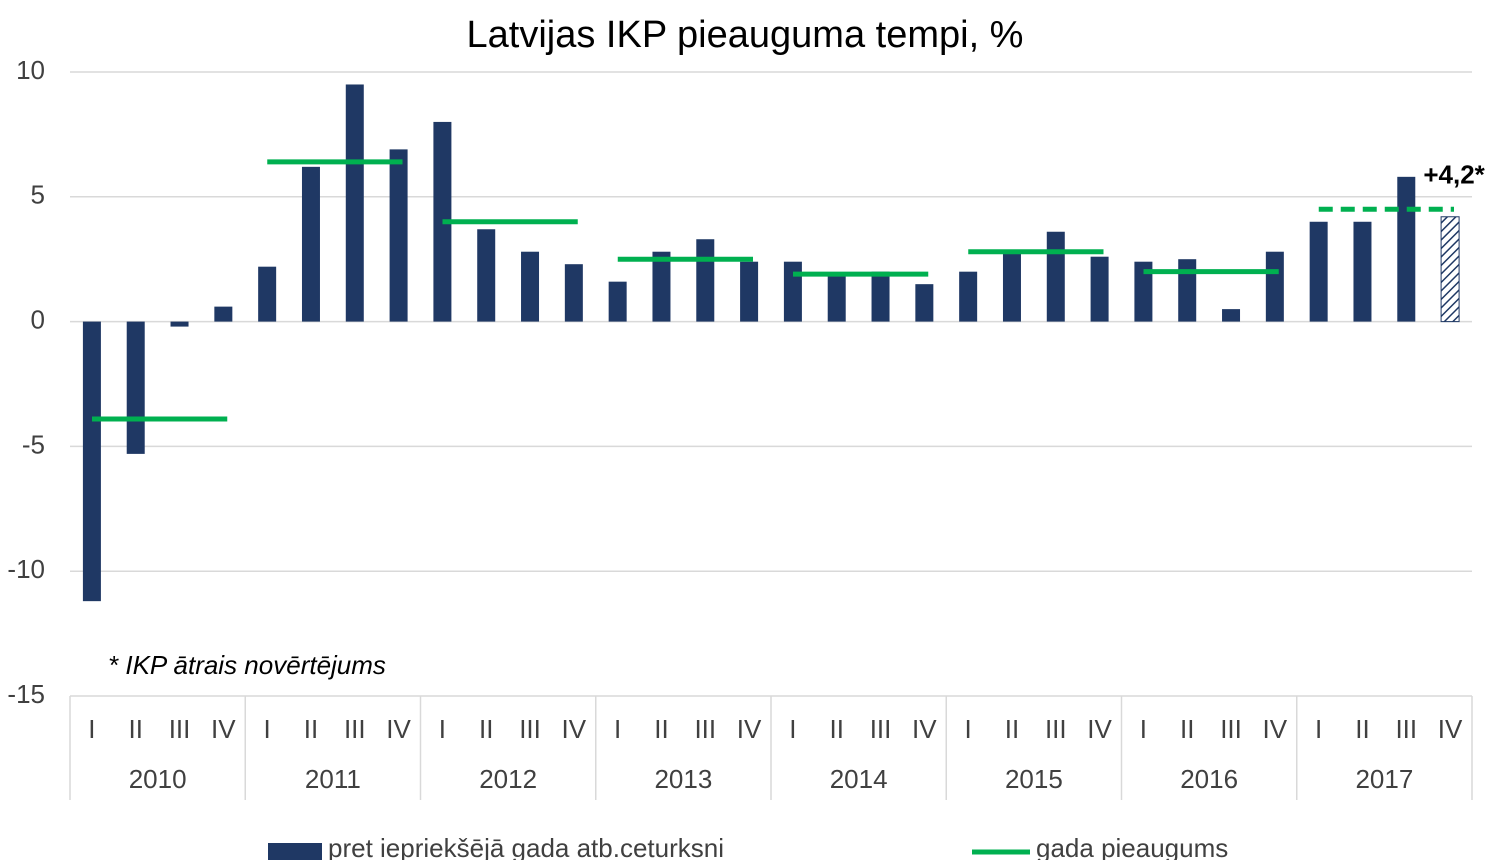 The image size is (1500, 860). What do you see at coordinates (26, 694) in the screenshot?
I see `y-tick-label: -15` at bounding box center [26, 694].